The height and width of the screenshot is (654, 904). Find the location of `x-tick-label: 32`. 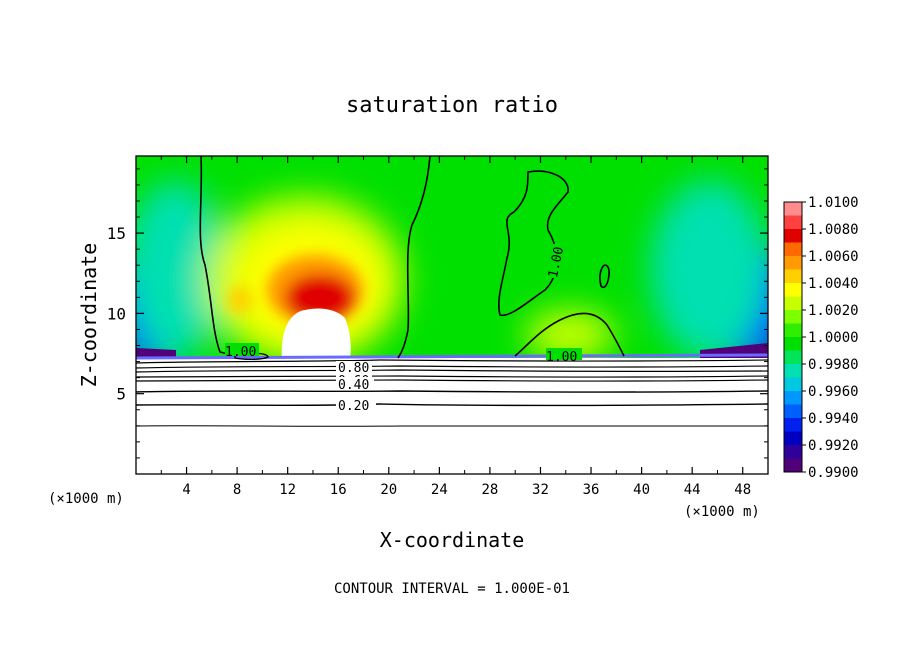

x-tick-label: 32 is located at coordinates (540, 490).